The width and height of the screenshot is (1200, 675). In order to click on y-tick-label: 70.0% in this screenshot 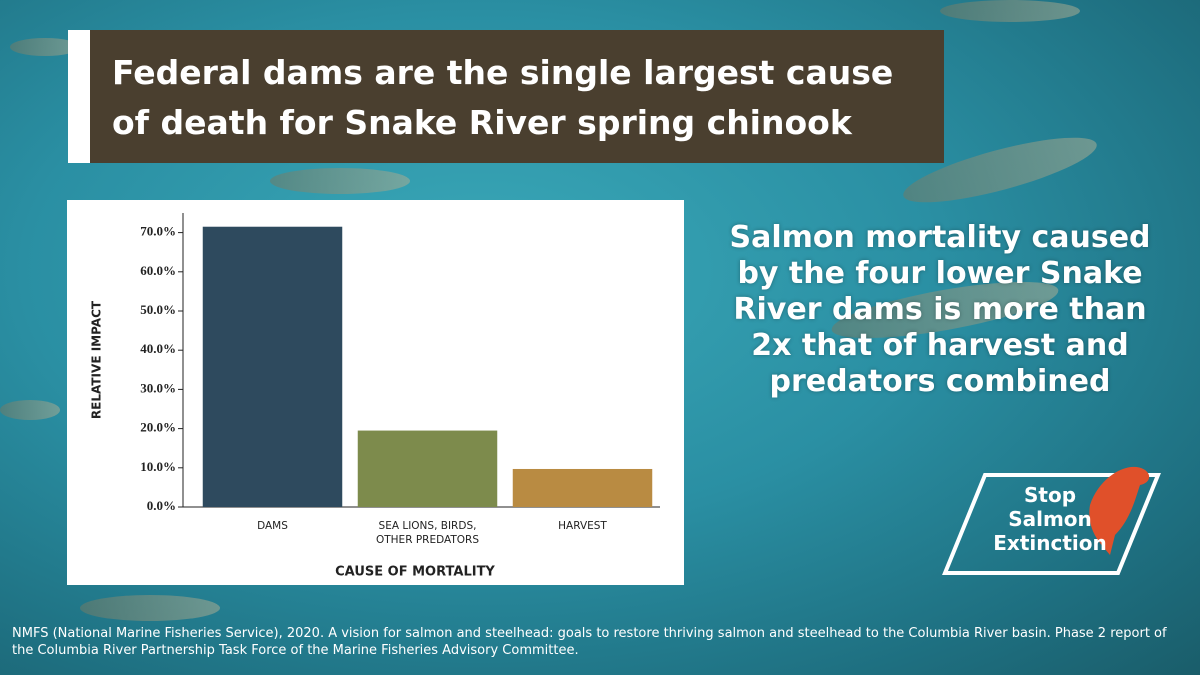, I will do `click(158, 231)`.